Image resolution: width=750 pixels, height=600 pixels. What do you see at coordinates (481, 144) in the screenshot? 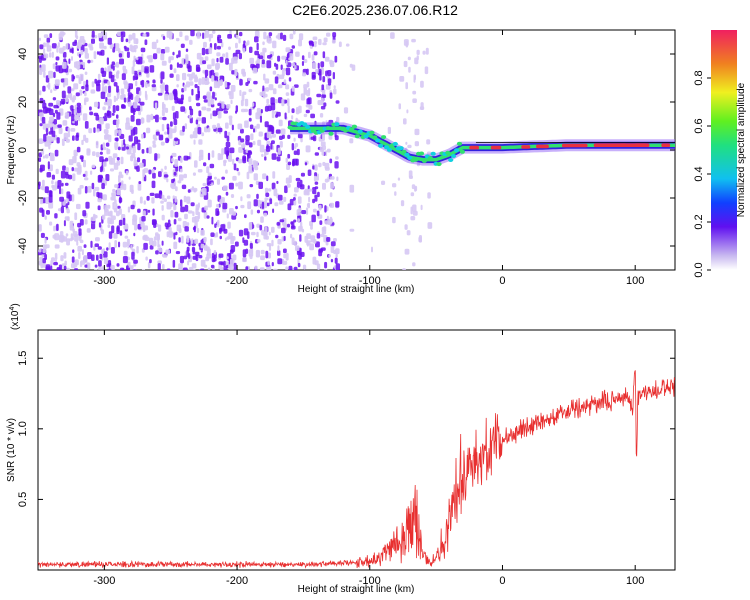
I see `spectrogram-signal-track` at bounding box center [481, 144].